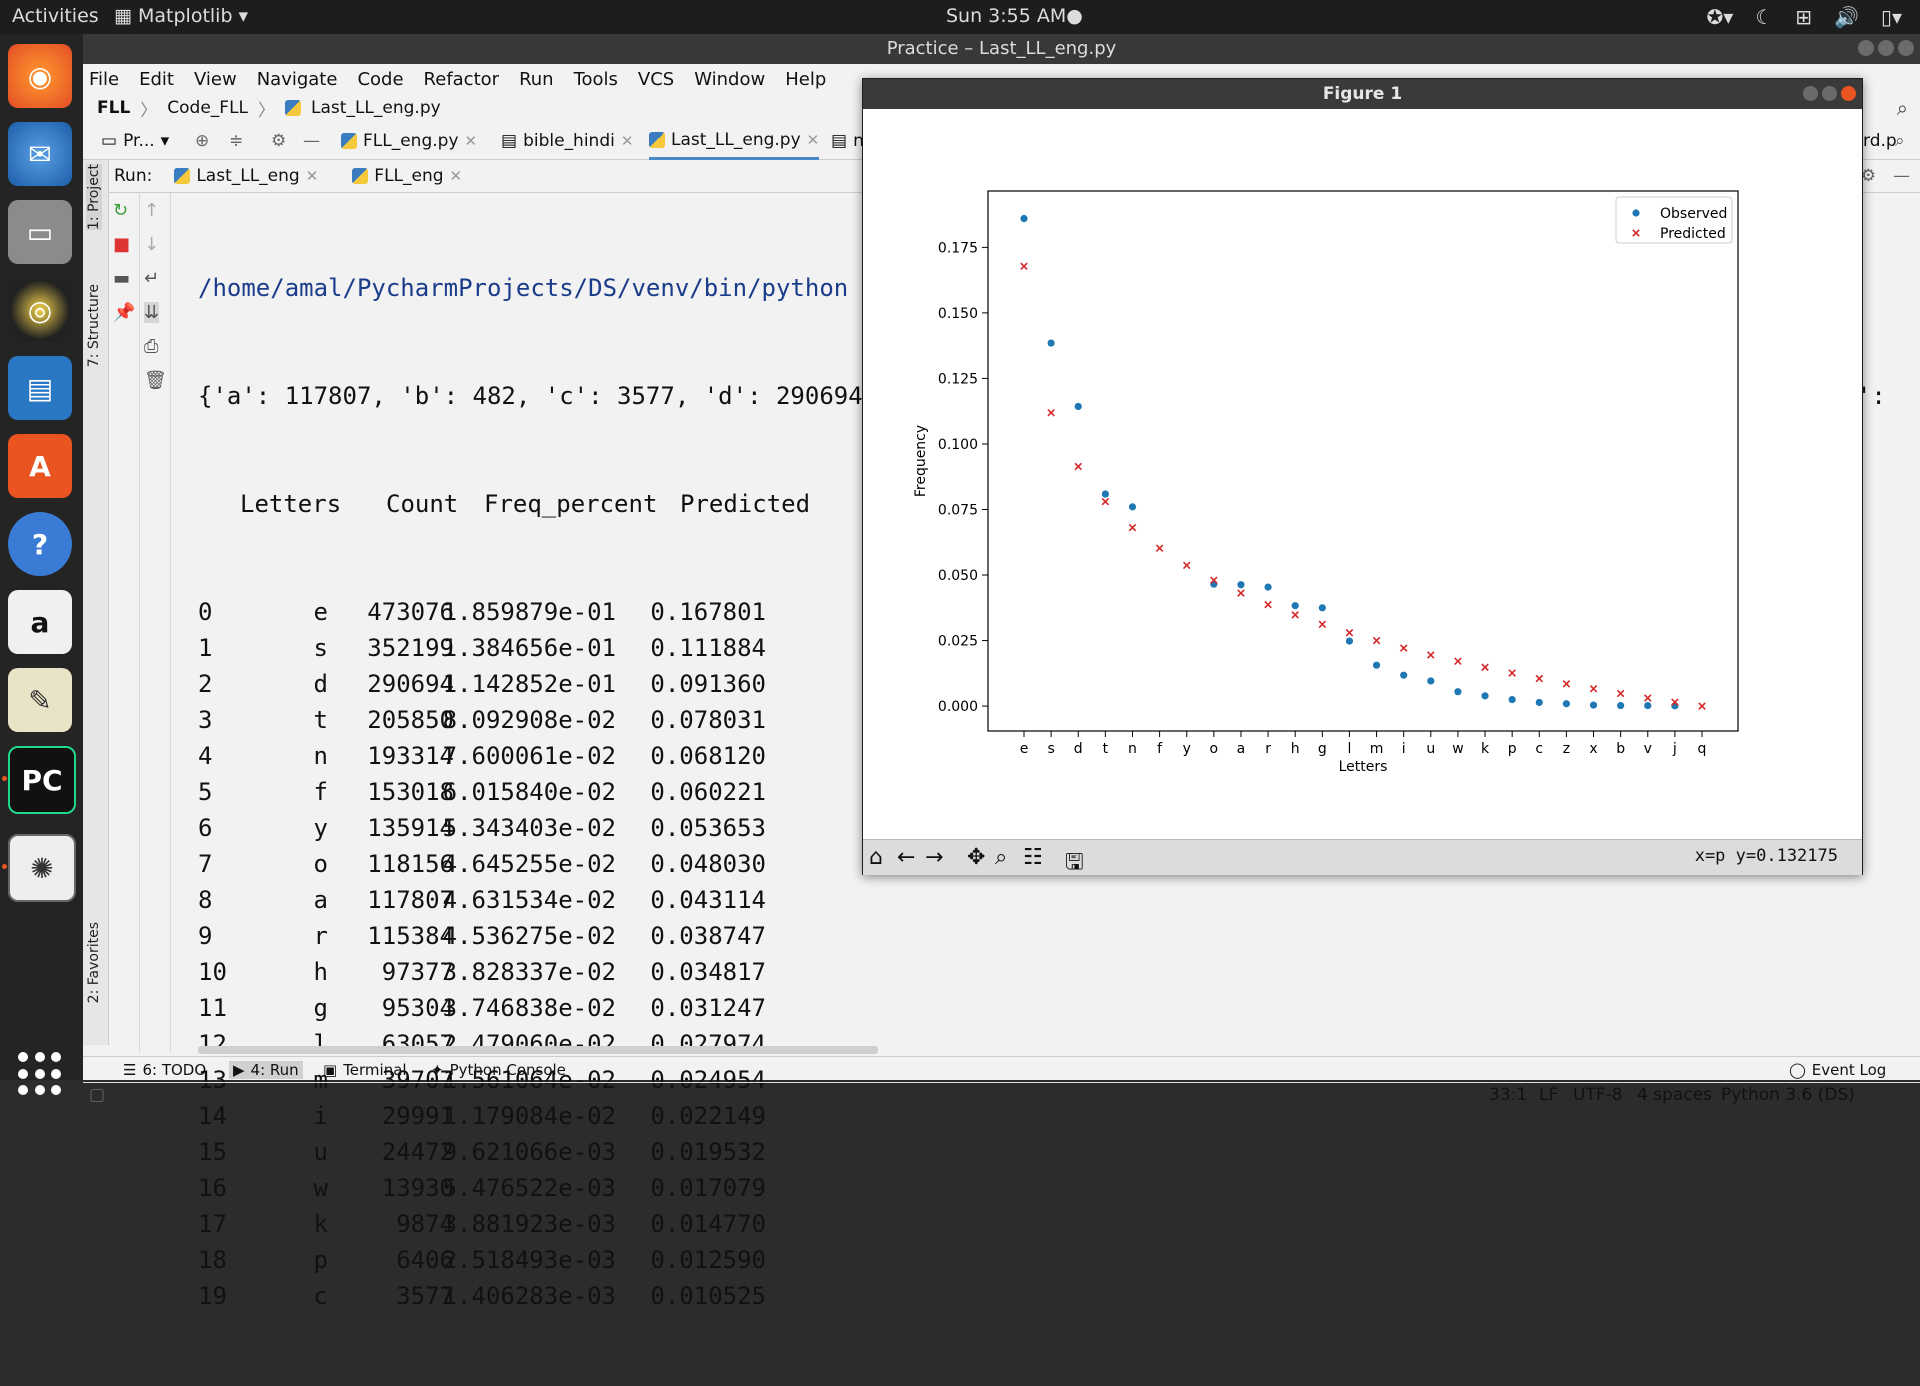 The height and width of the screenshot is (1386, 1920). Describe the element at coordinates (42, 868) in the screenshot. I see `matplotlib-dock-icon: ✺` at that location.